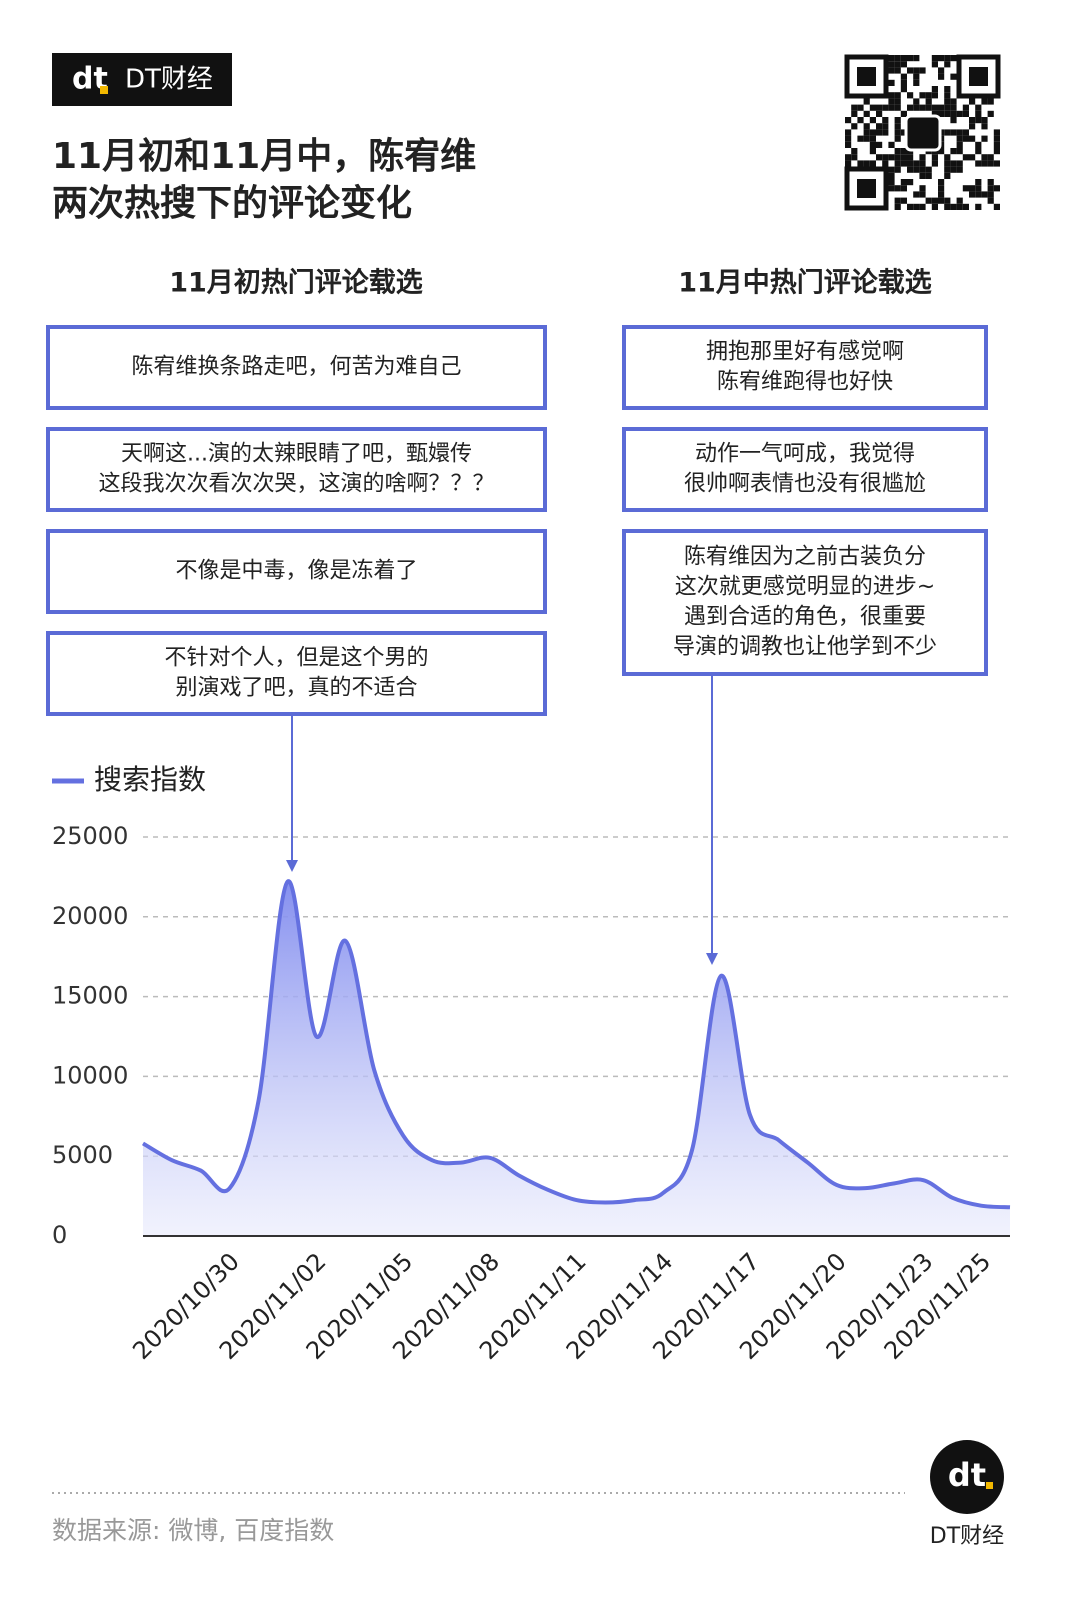 This screenshot has width=1080, height=1601. I want to click on comment-box, so click(296, 673).